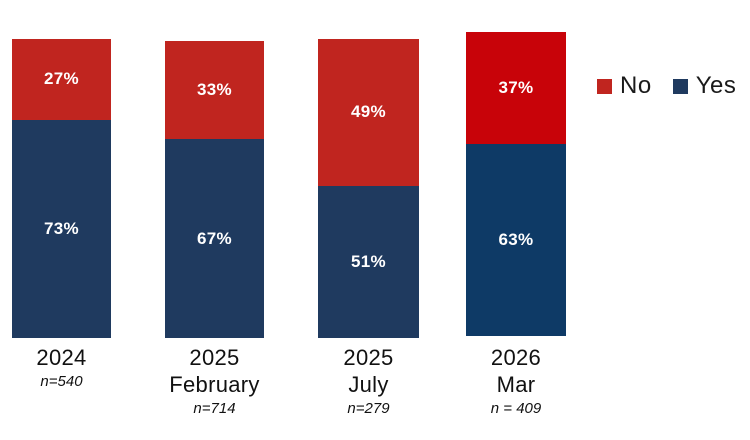 This screenshot has width=750, height=440. What do you see at coordinates (680, 86) in the screenshot?
I see `legend-swatch-yes-icon` at bounding box center [680, 86].